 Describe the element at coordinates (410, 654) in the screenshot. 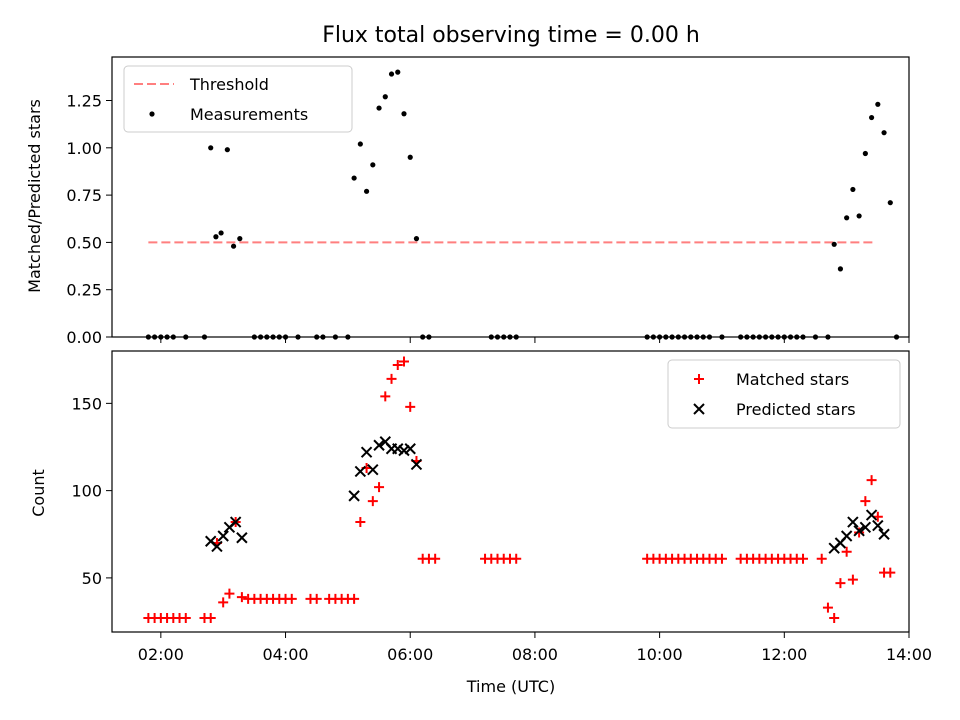

I see `x-tick-label: 06:00` at that location.